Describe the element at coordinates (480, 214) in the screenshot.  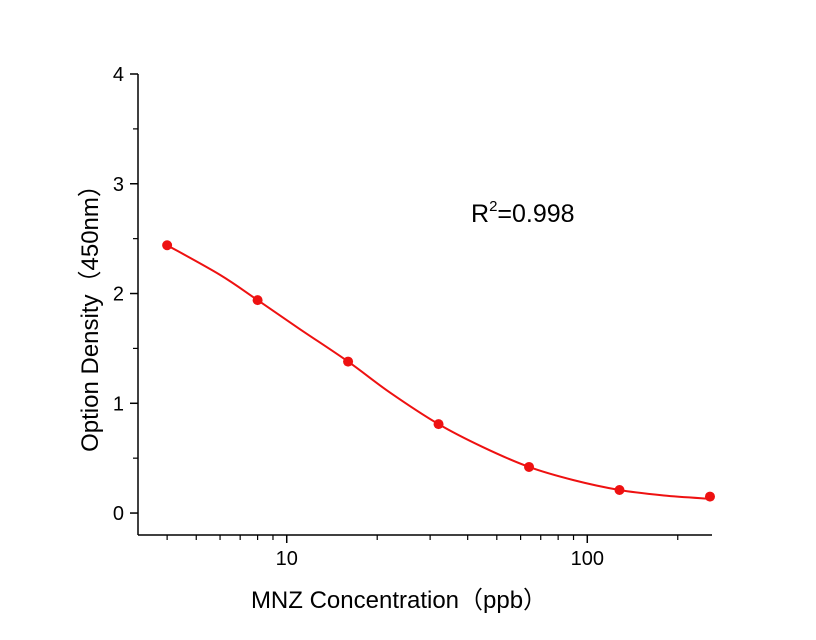
I see `r-squared-prefix: R` at that location.